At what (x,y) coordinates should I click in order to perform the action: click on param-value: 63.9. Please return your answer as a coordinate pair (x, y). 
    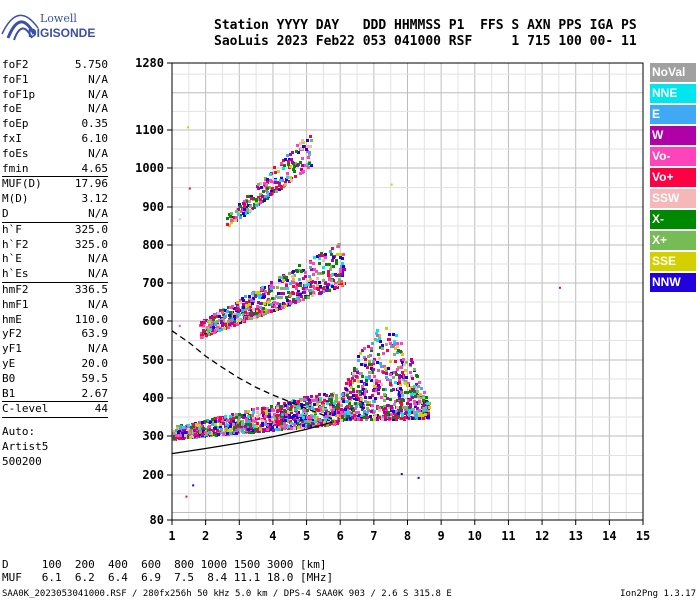
    Looking at the image, I should click on (95, 334).